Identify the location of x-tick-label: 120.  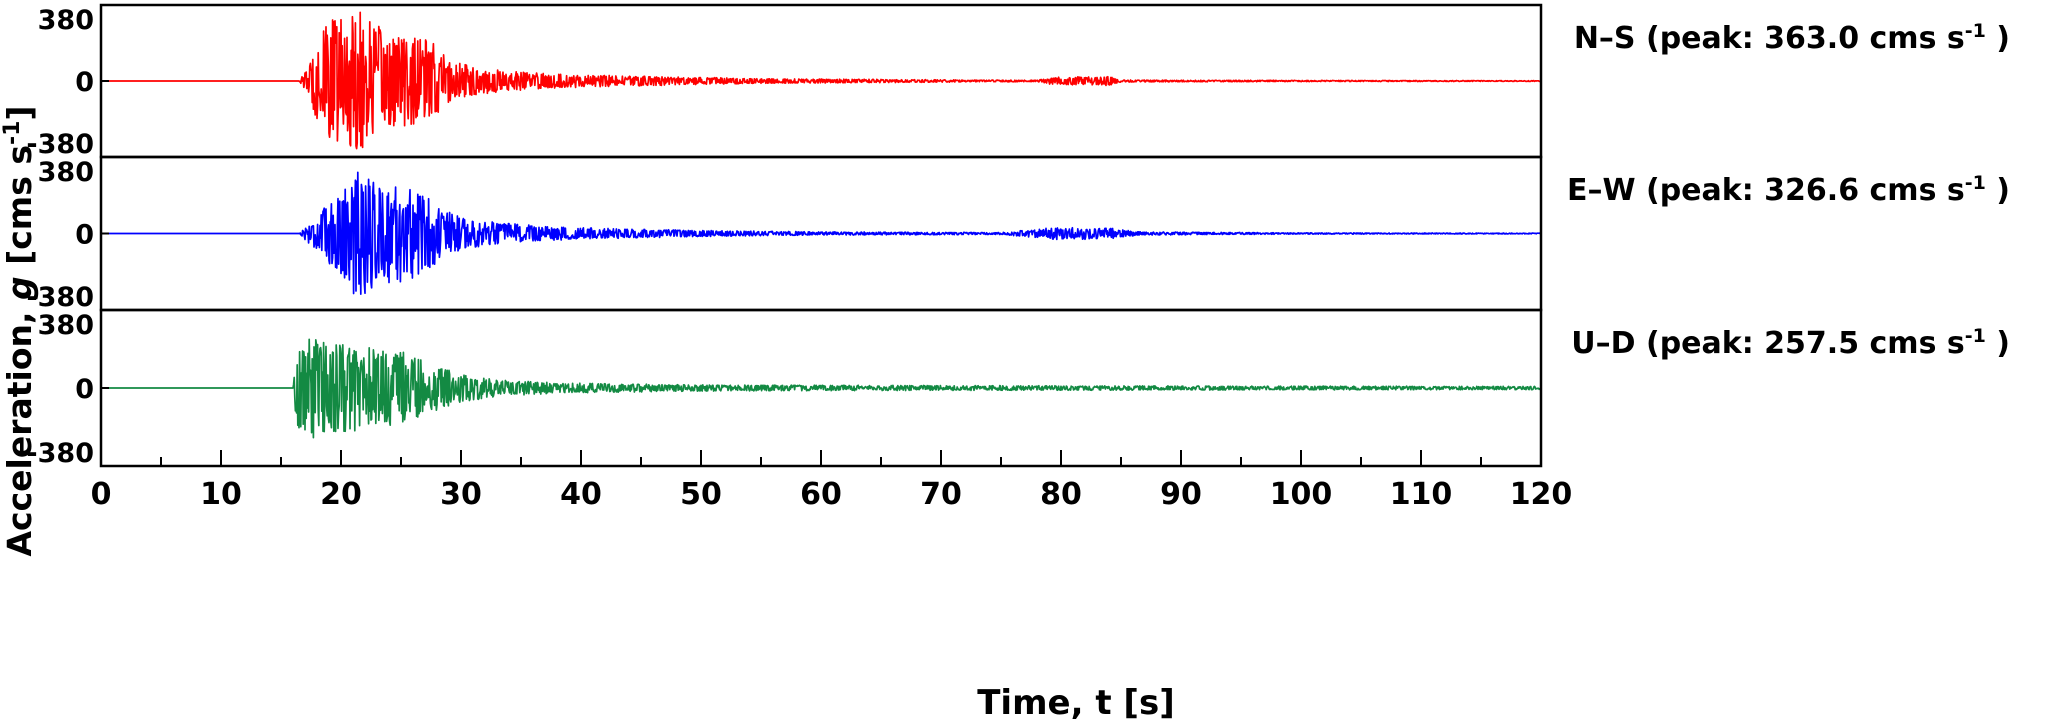
(1541, 494).